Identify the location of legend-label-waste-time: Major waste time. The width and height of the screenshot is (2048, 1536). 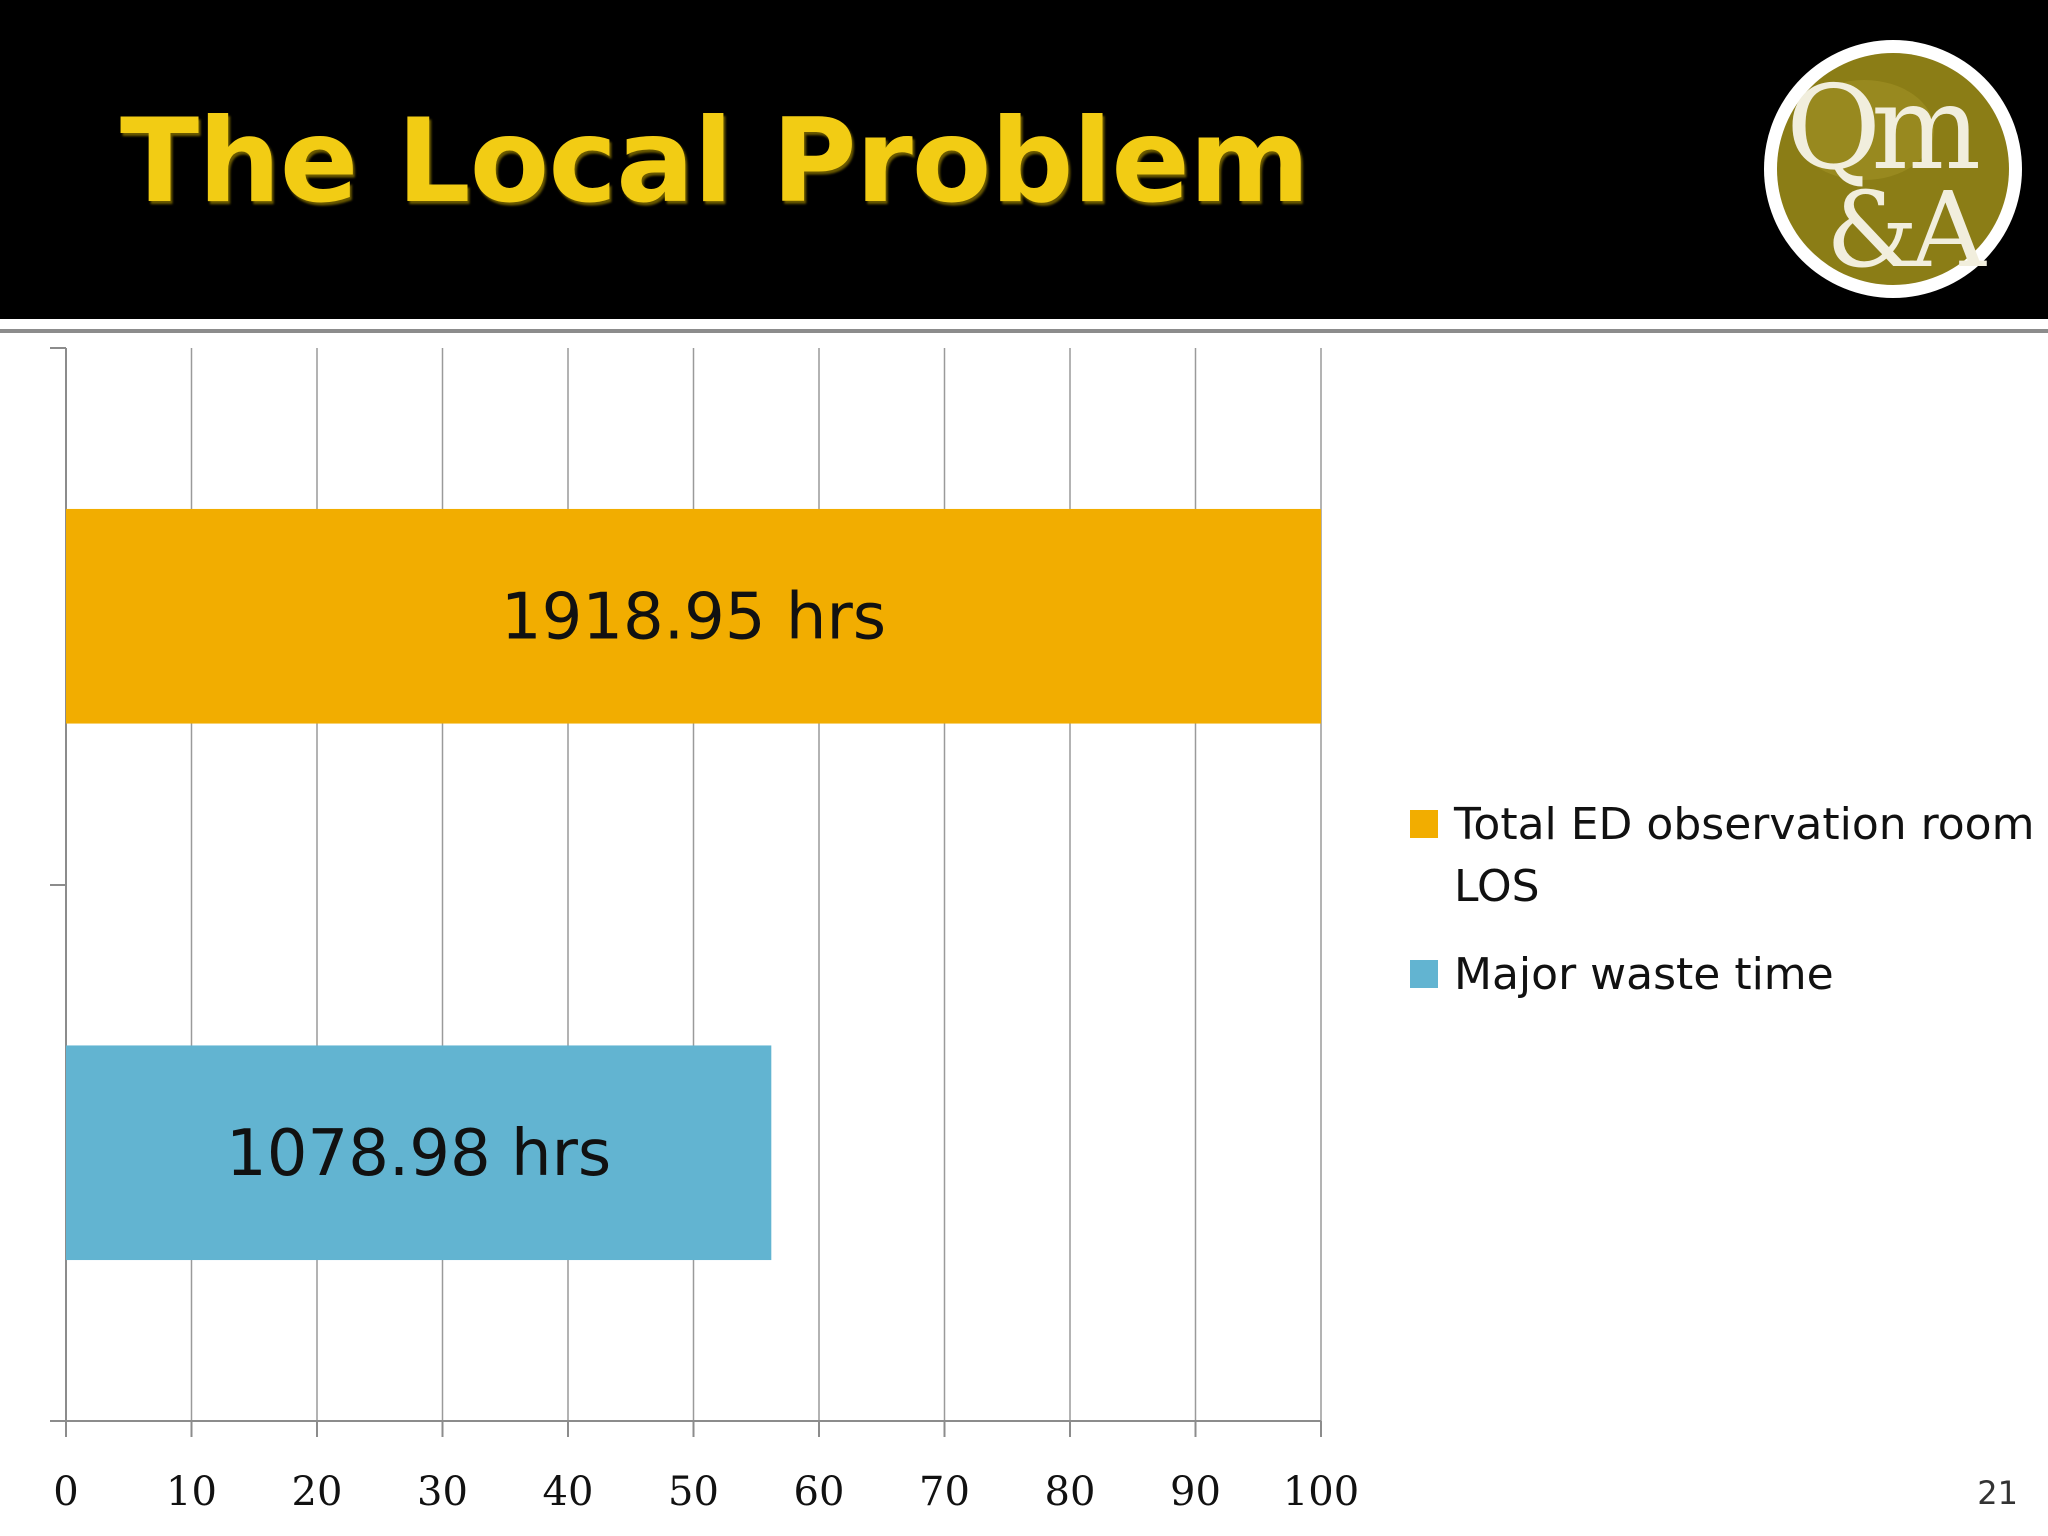
(1644, 974).